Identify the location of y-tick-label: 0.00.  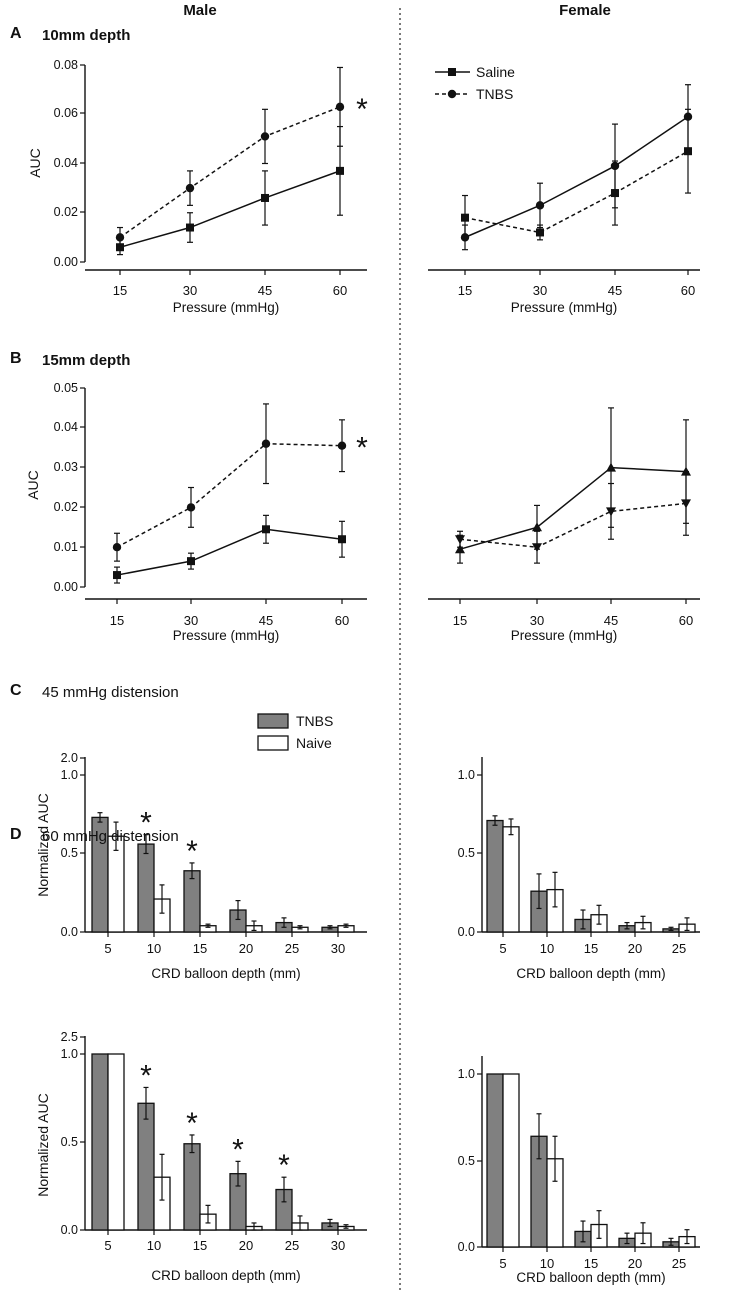
(66, 262).